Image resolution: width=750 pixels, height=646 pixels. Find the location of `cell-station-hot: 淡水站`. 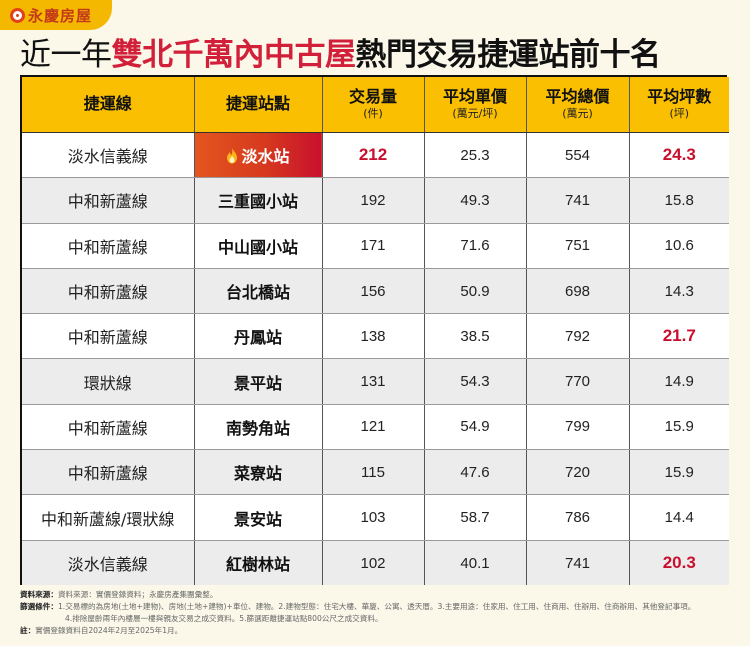

cell-station-hot: 淡水站 is located at coordinates (258, 155).